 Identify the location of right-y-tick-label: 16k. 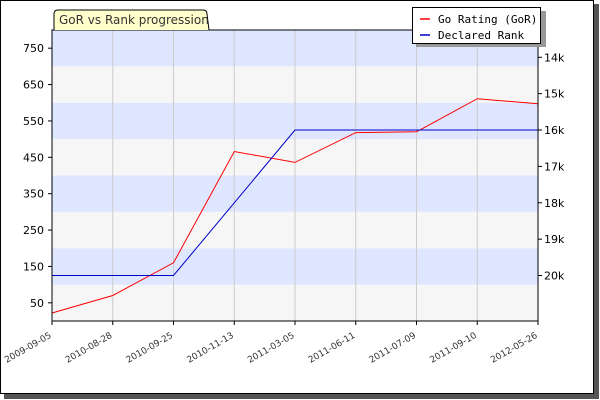
(554, 130).